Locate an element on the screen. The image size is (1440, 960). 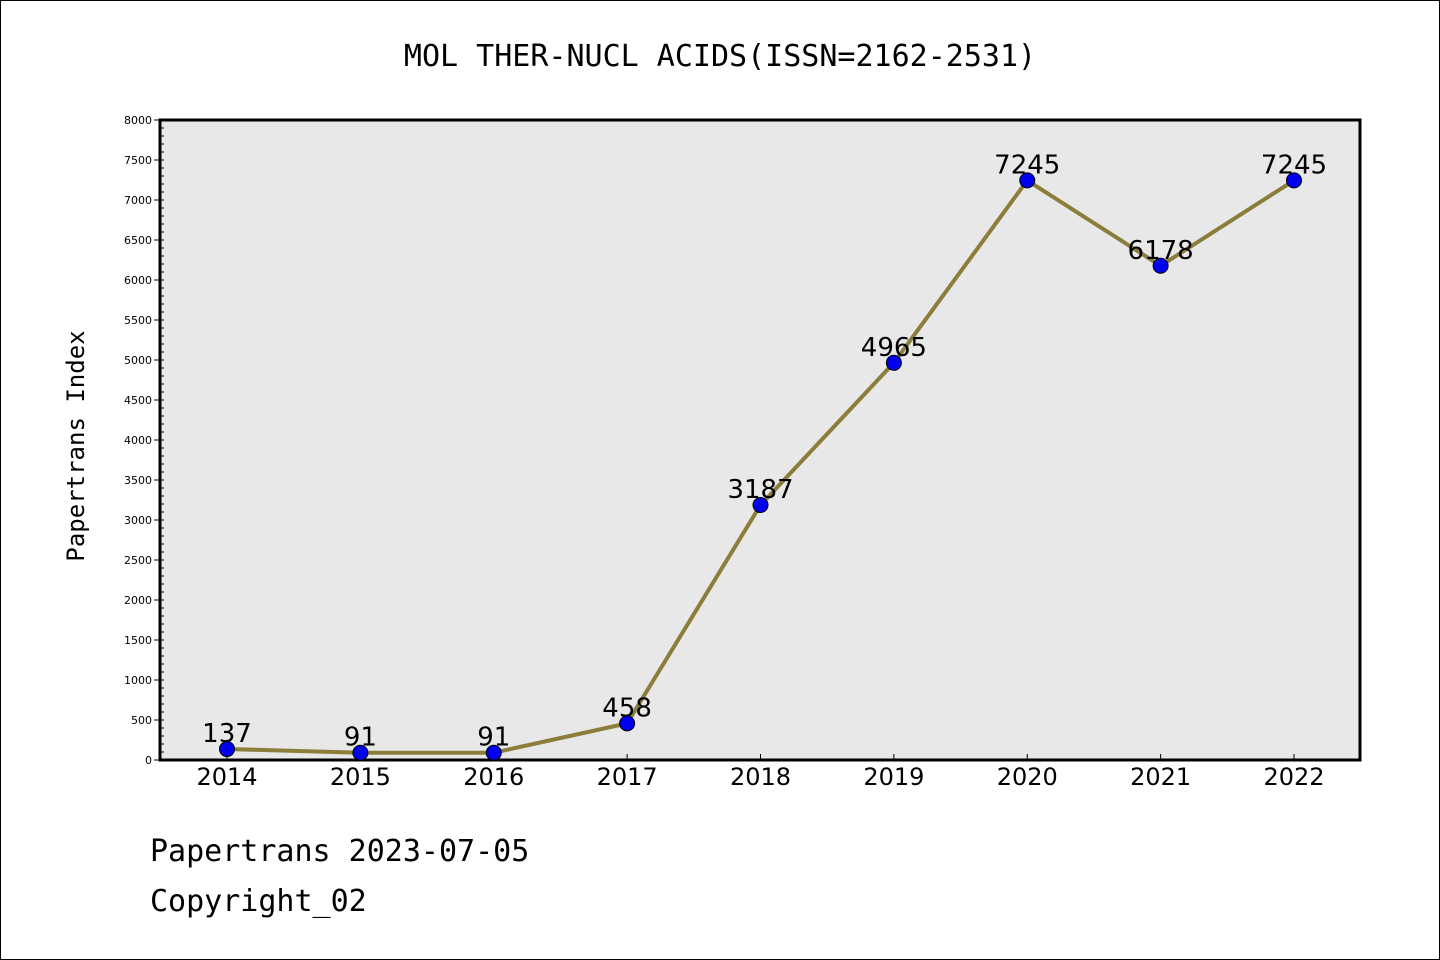
x-tick-label: 2017 is located at coordinates (627, 777).